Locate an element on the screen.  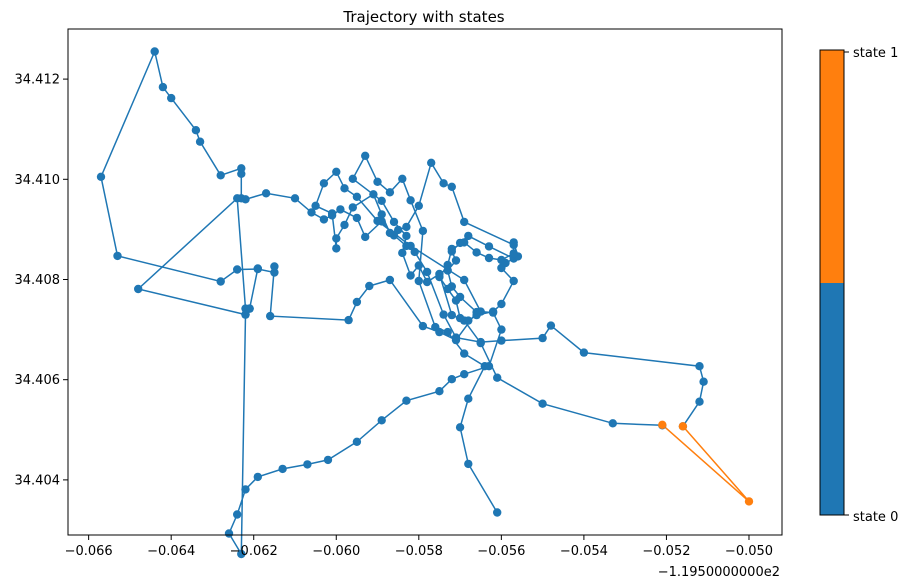
x-offset-label: −1.1950000000e2 is located at coordinates (719, 572).